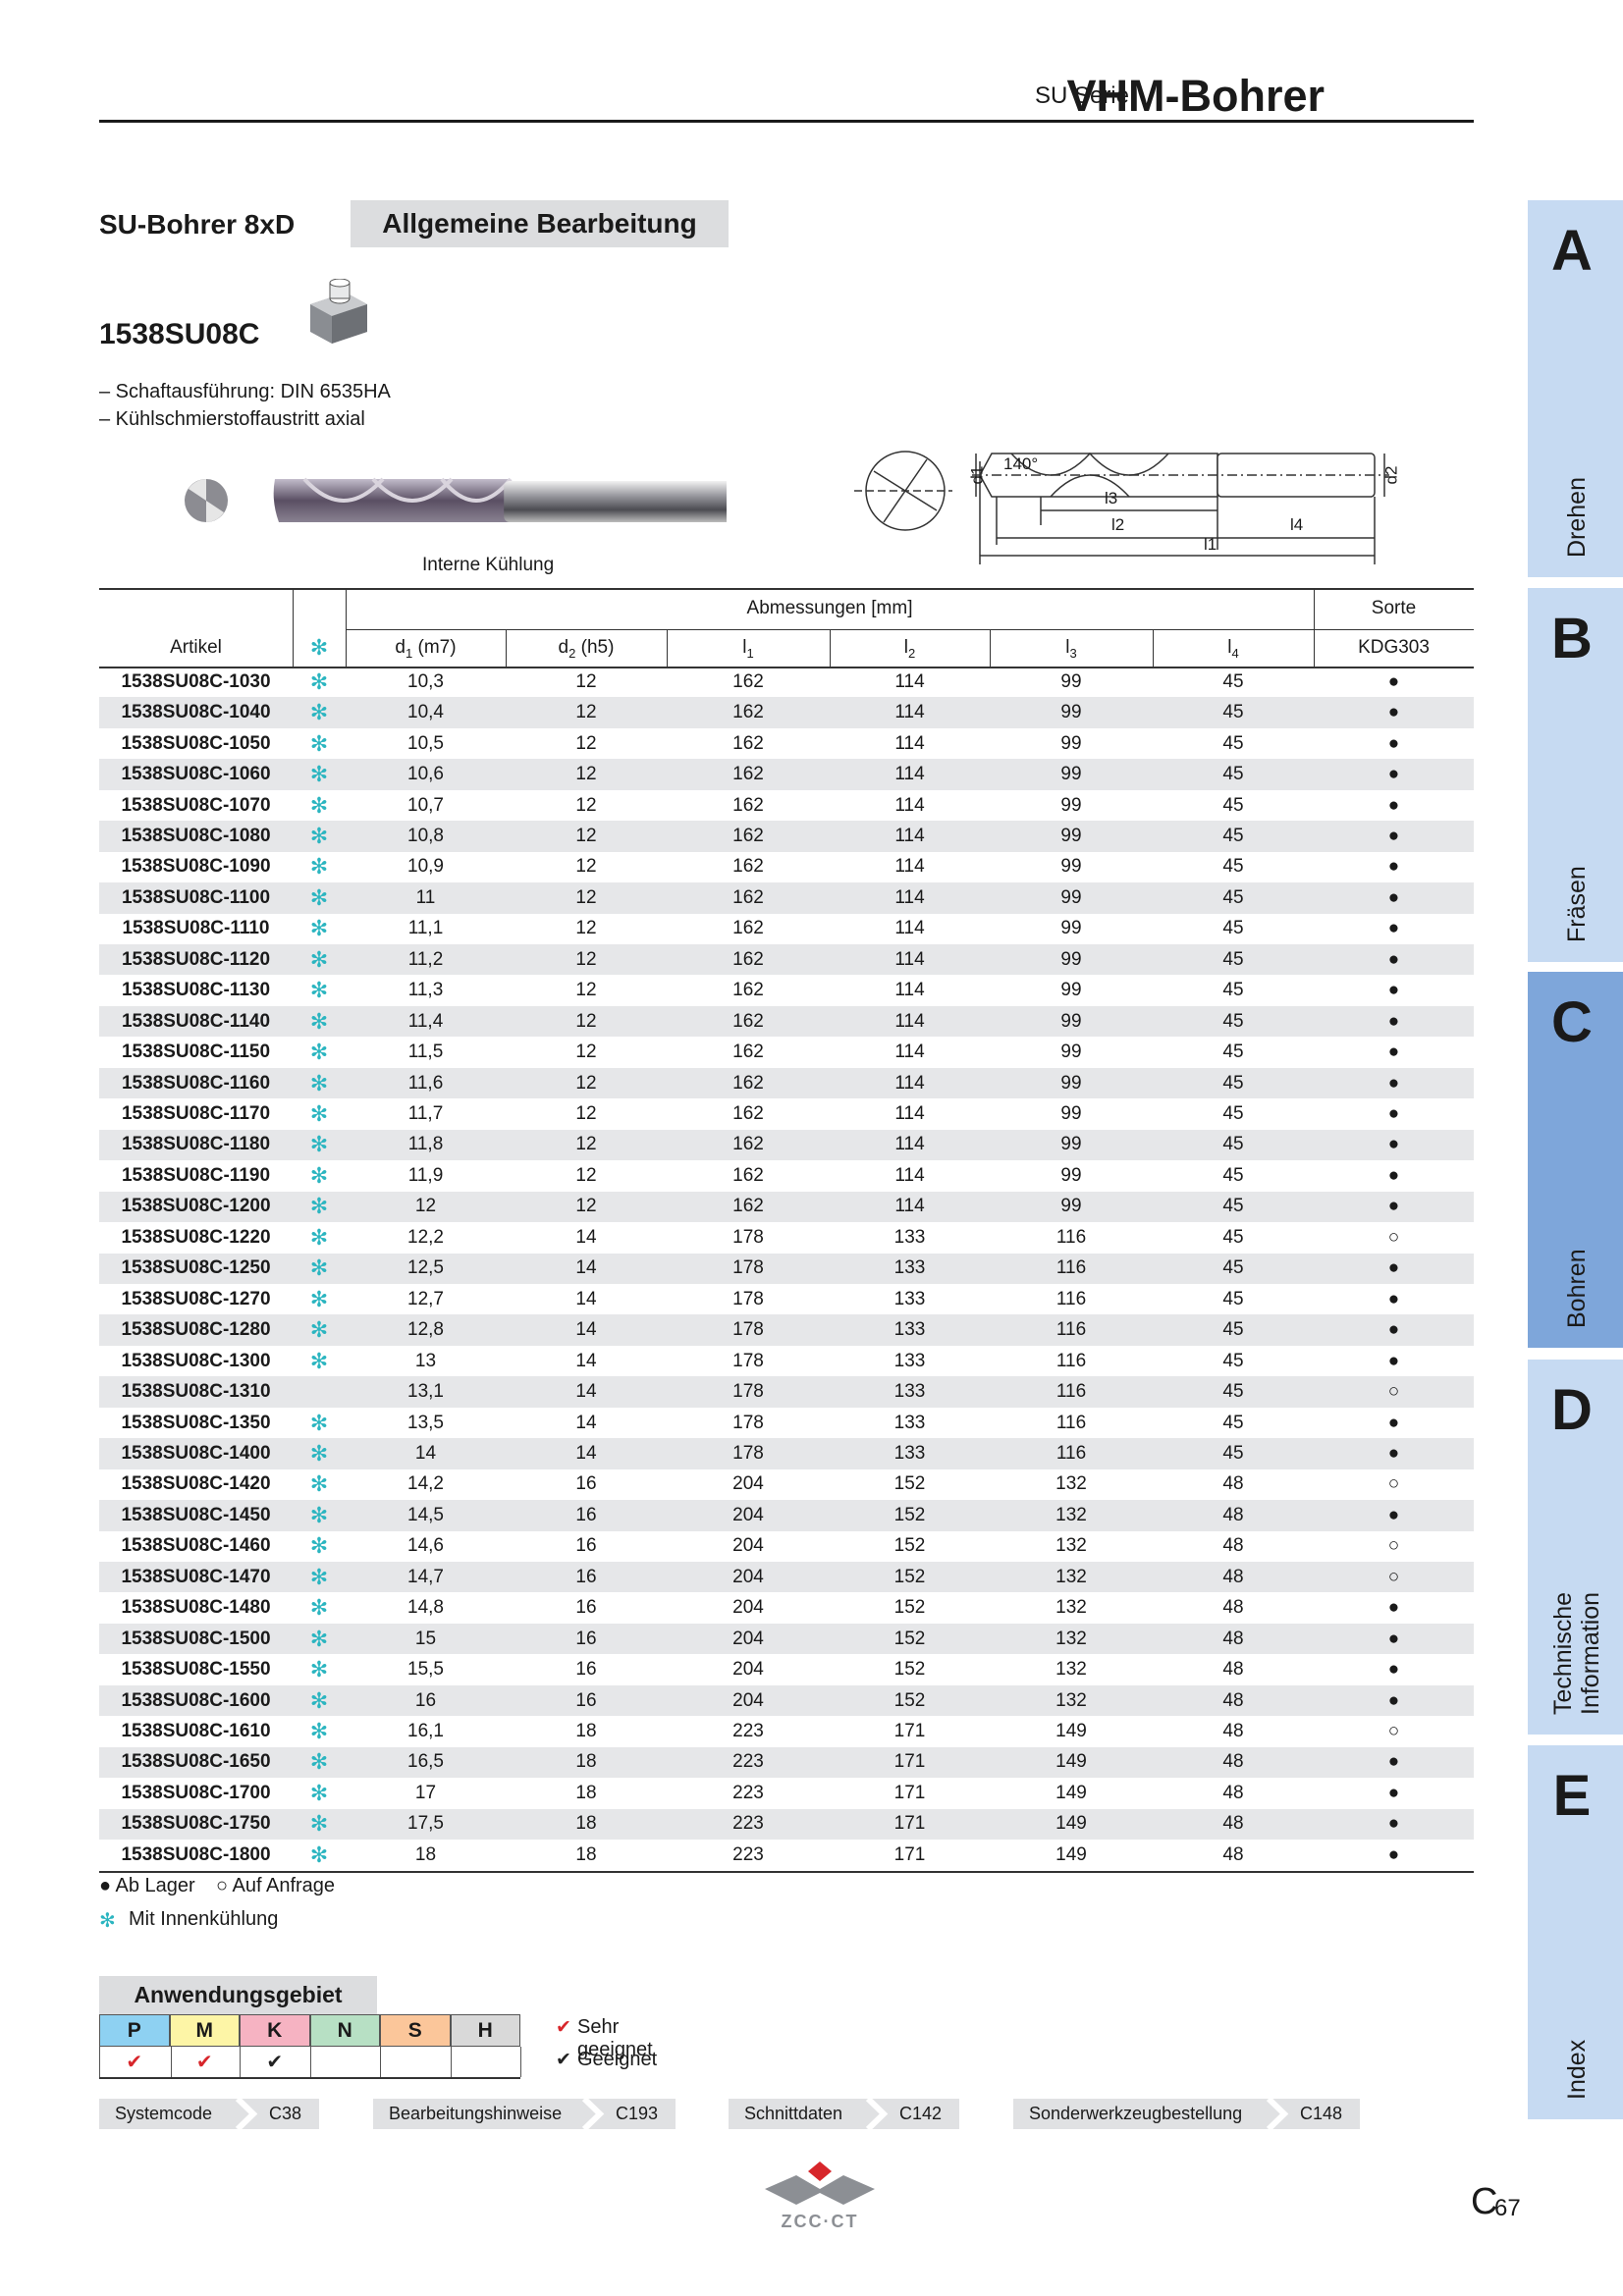 Image resolution: width=1623 pixels, height=2296 pixels. Describe the element at coordinates (196, 1021) in the screenshot. I see `article: 1538SU08C-1140` at that location.